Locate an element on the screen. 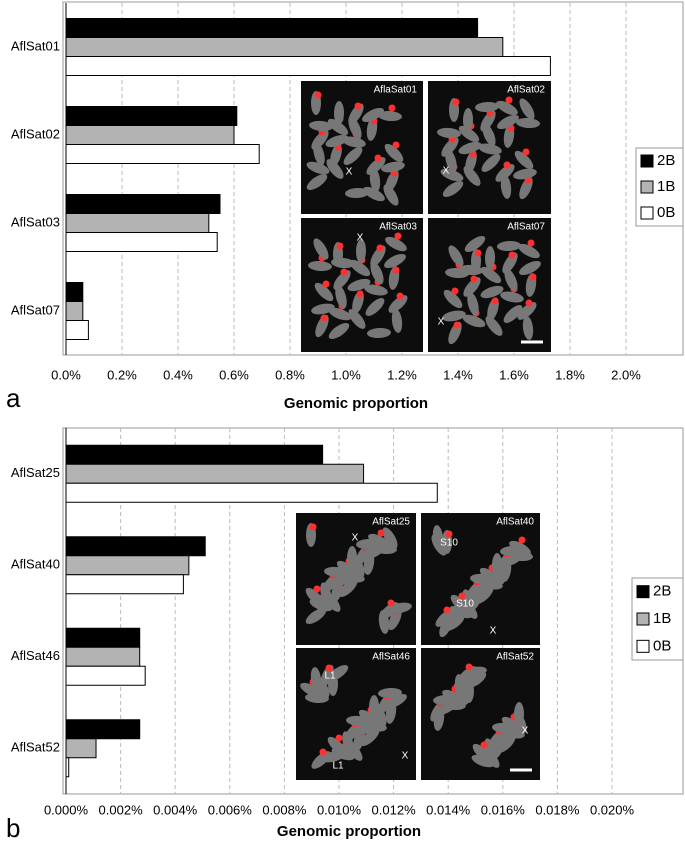 This screenshot has width=685, height=852. legend-label: 2B is located at coordinates (662, 591).